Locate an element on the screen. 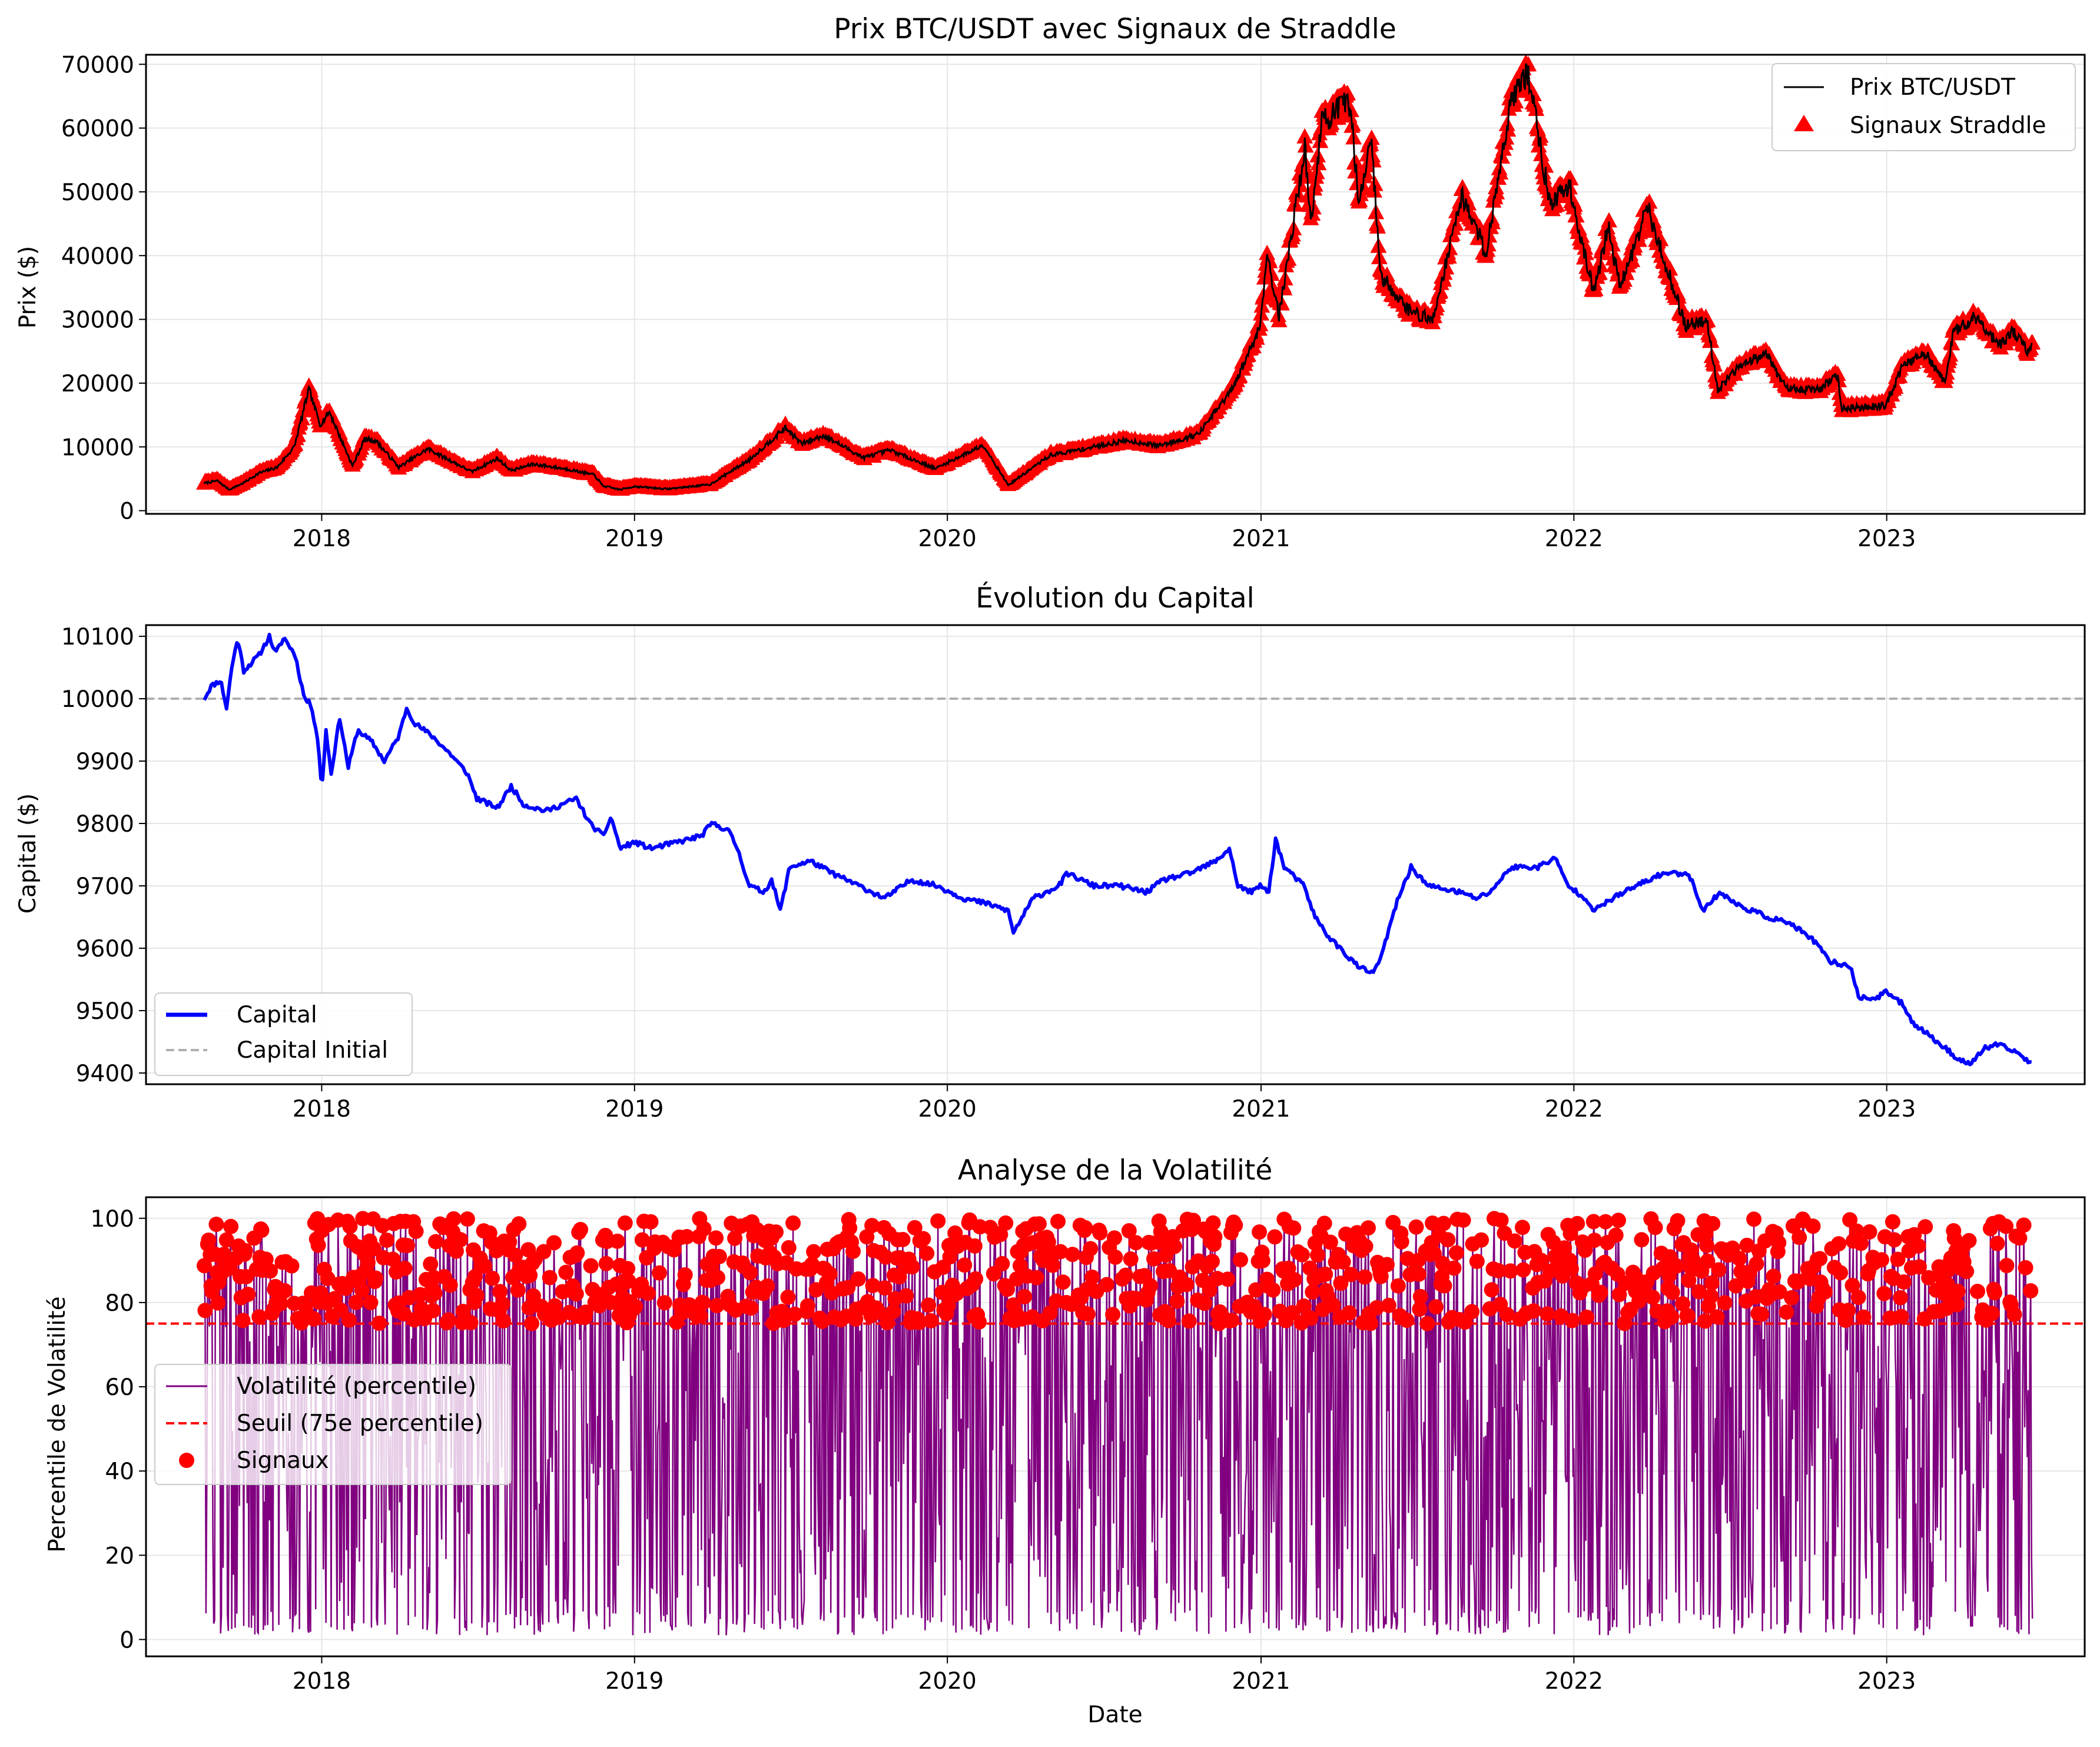  price-legend-label-signals: Signaux Straddle is located at coordinates (1948, 125).